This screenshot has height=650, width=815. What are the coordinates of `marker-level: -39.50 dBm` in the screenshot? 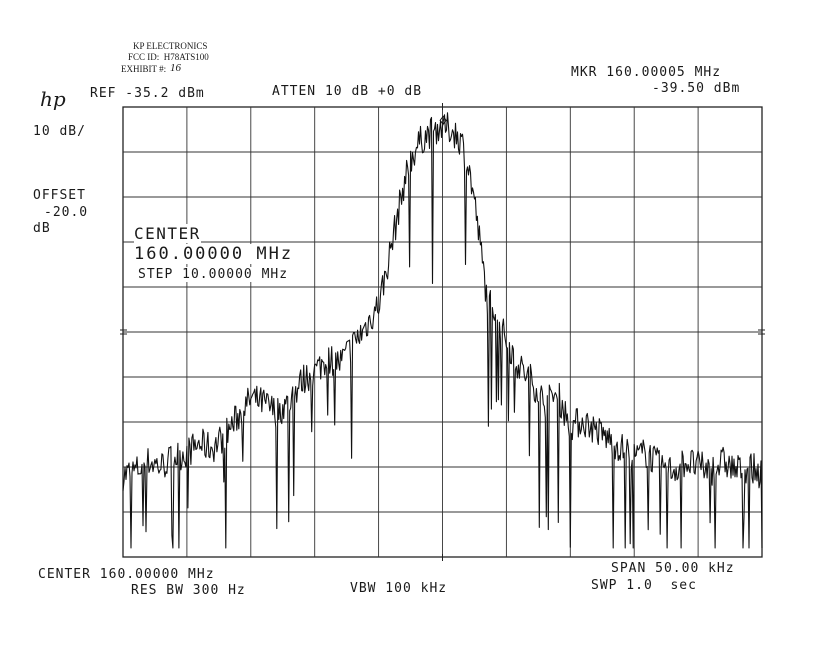 It's located at (696, 88).